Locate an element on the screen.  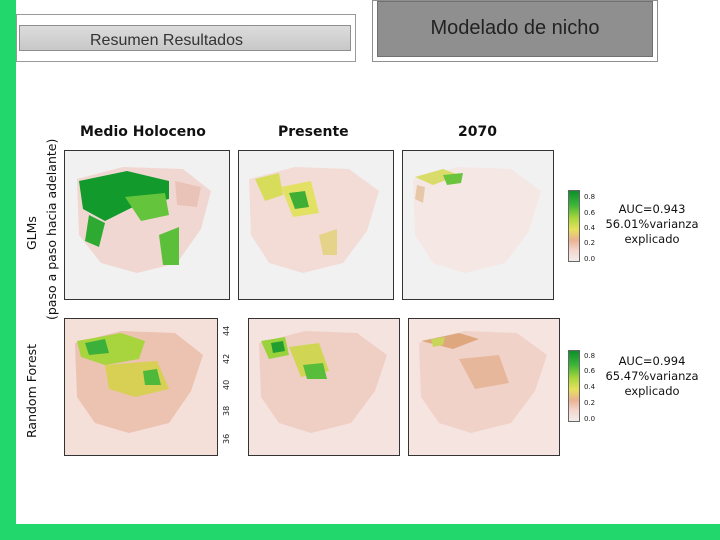
legend-bar-rf is located at coordinates (574, 386).